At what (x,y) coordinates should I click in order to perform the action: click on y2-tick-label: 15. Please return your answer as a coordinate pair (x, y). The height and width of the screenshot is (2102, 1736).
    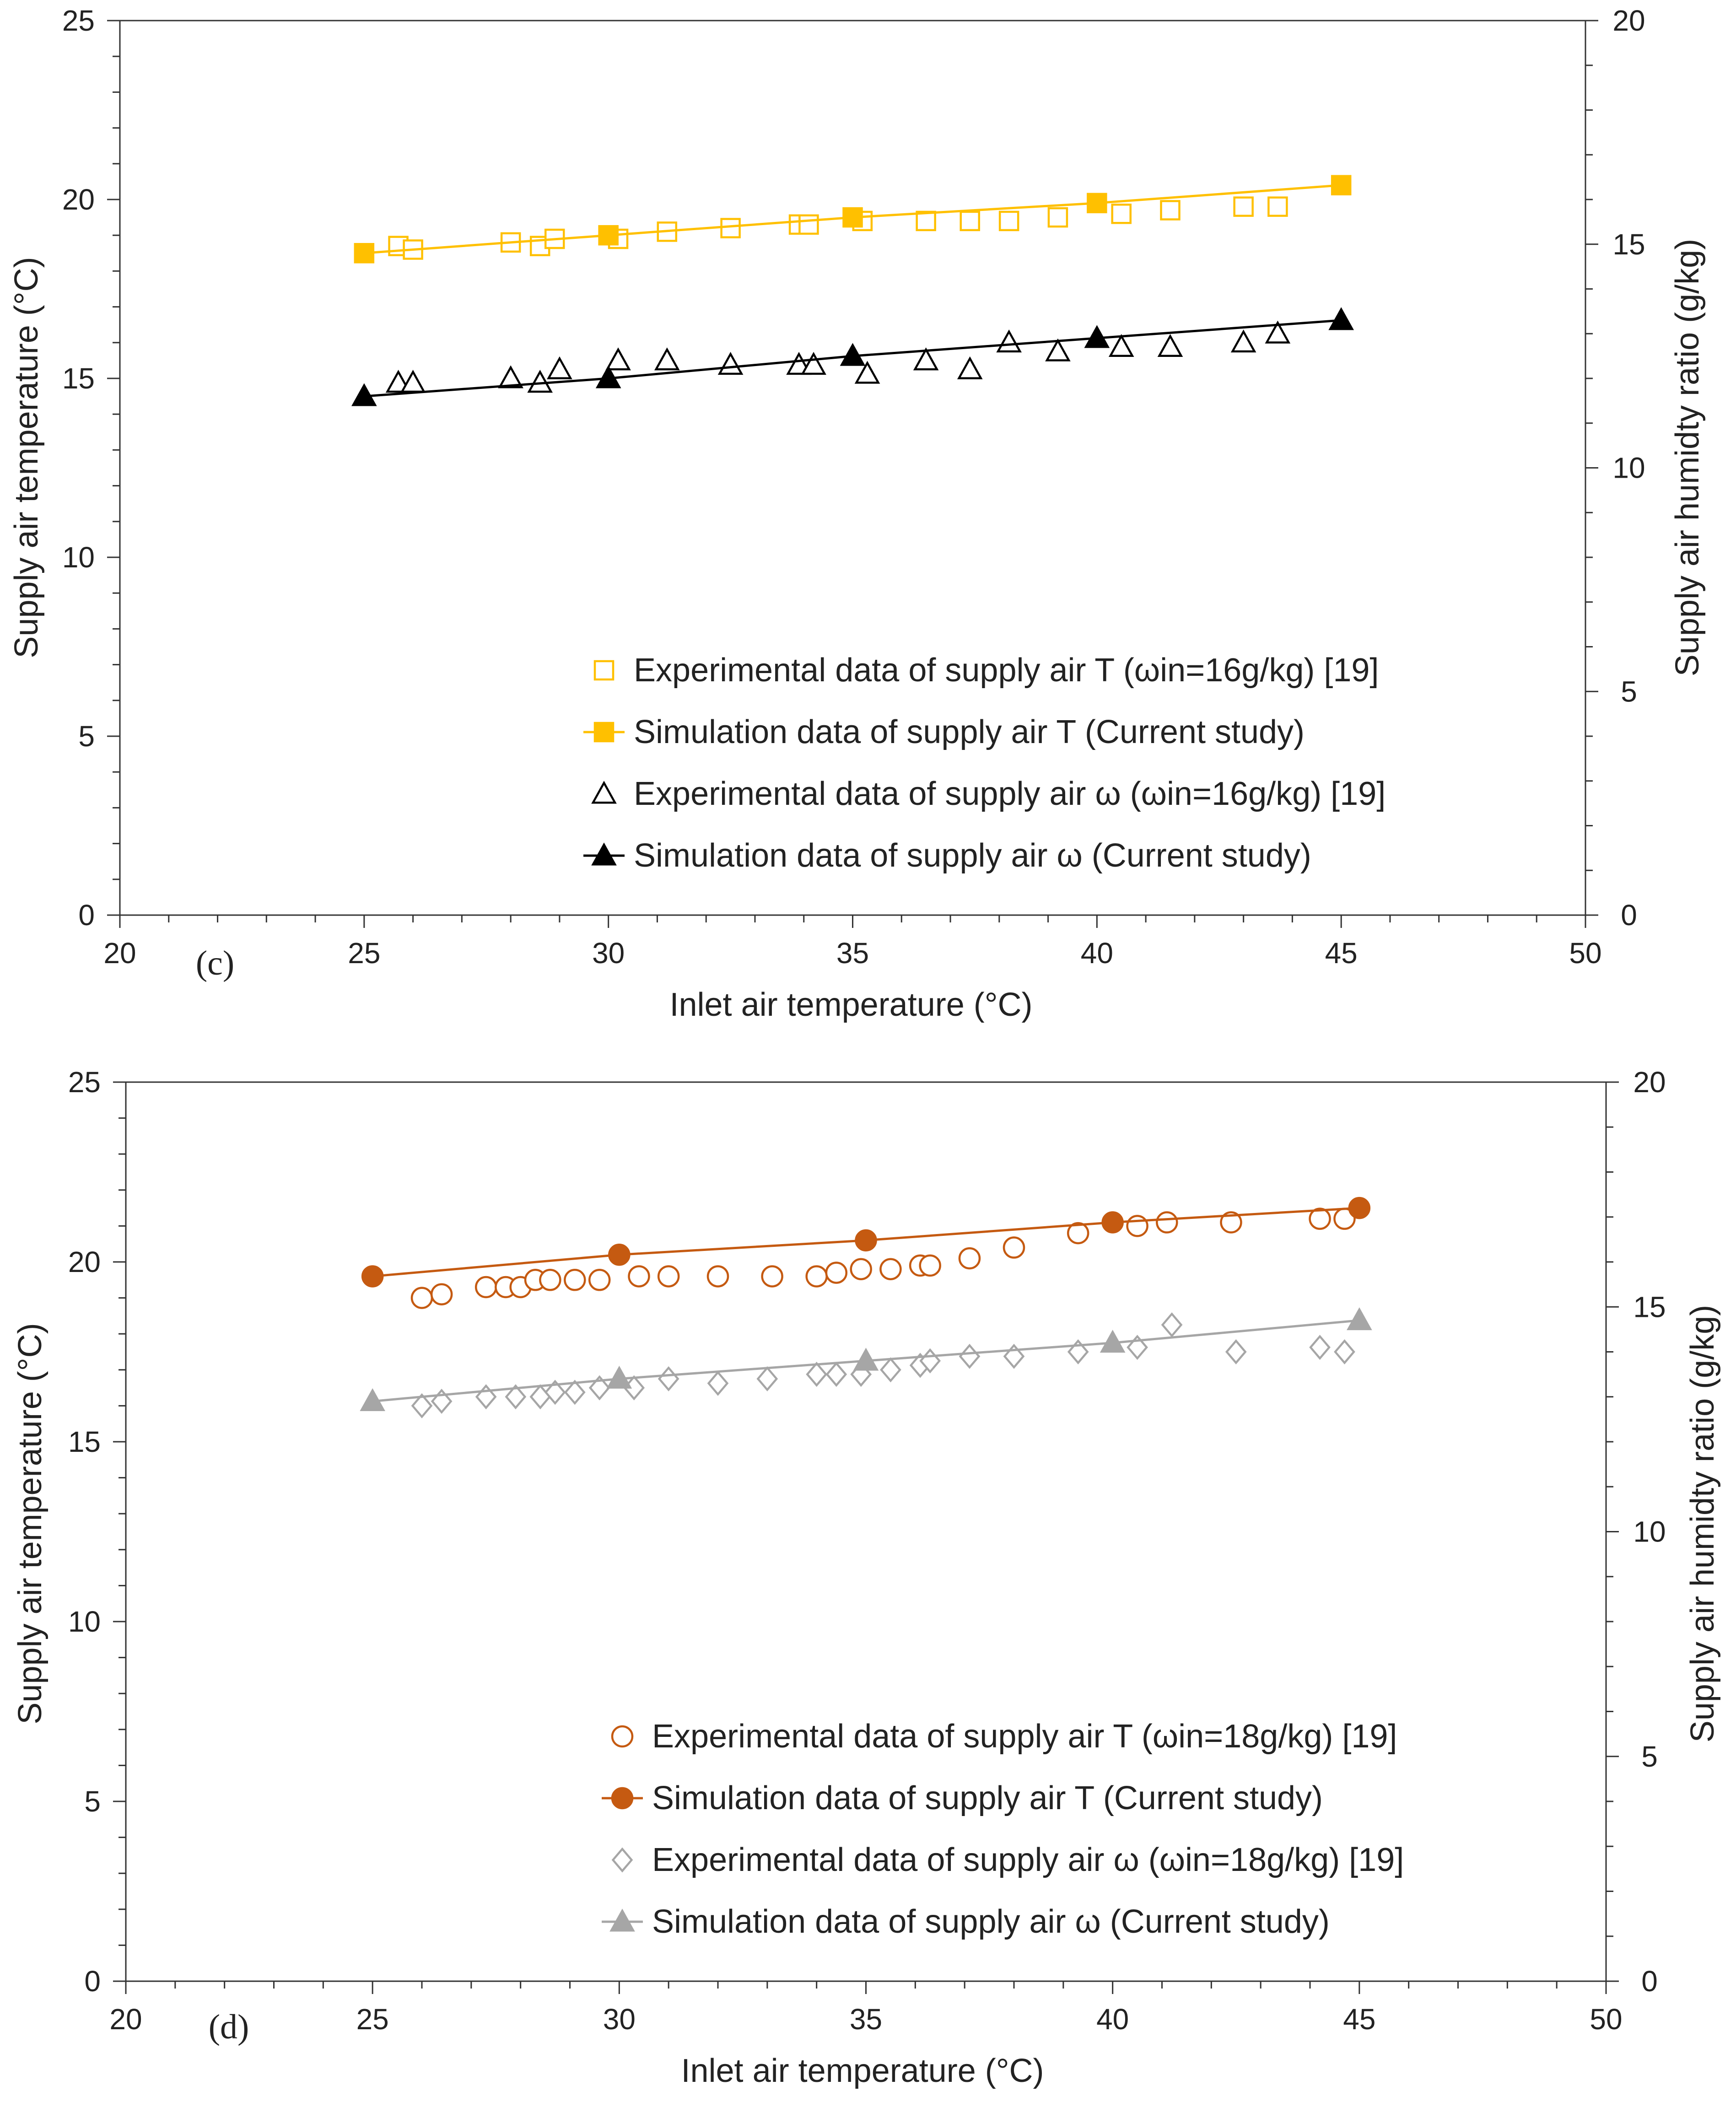
    Looking at the image, I should click on (1649, 1306).